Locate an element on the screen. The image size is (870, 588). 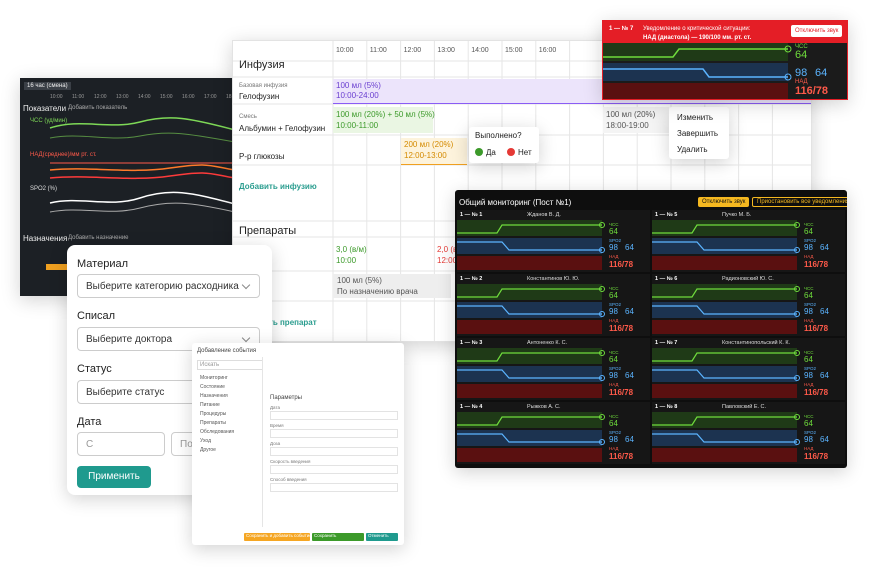
alert-title: Уведомление о критической ситуации: is located at coordinates (697, 29).